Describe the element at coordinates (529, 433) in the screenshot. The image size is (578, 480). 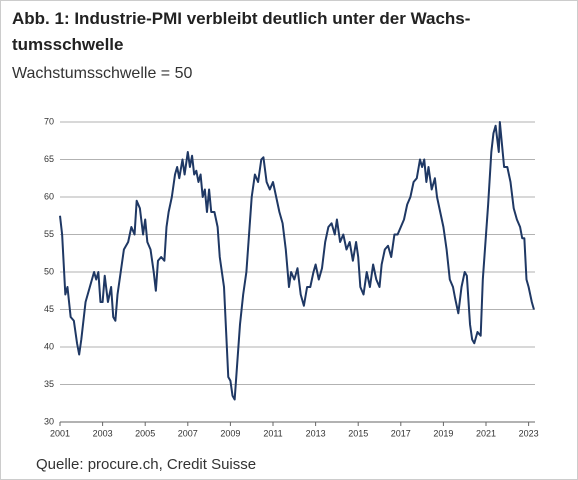
I see `x-tick-label: 2023` at that location.